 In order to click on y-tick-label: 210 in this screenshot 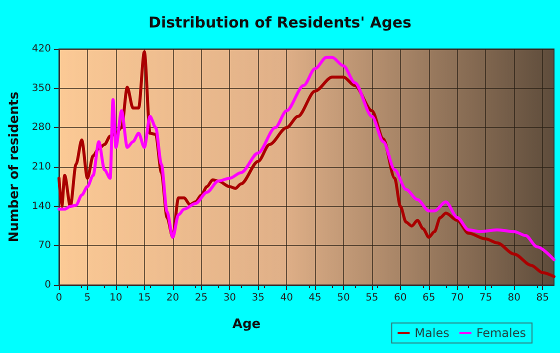, I will do `click(41, 167)`.